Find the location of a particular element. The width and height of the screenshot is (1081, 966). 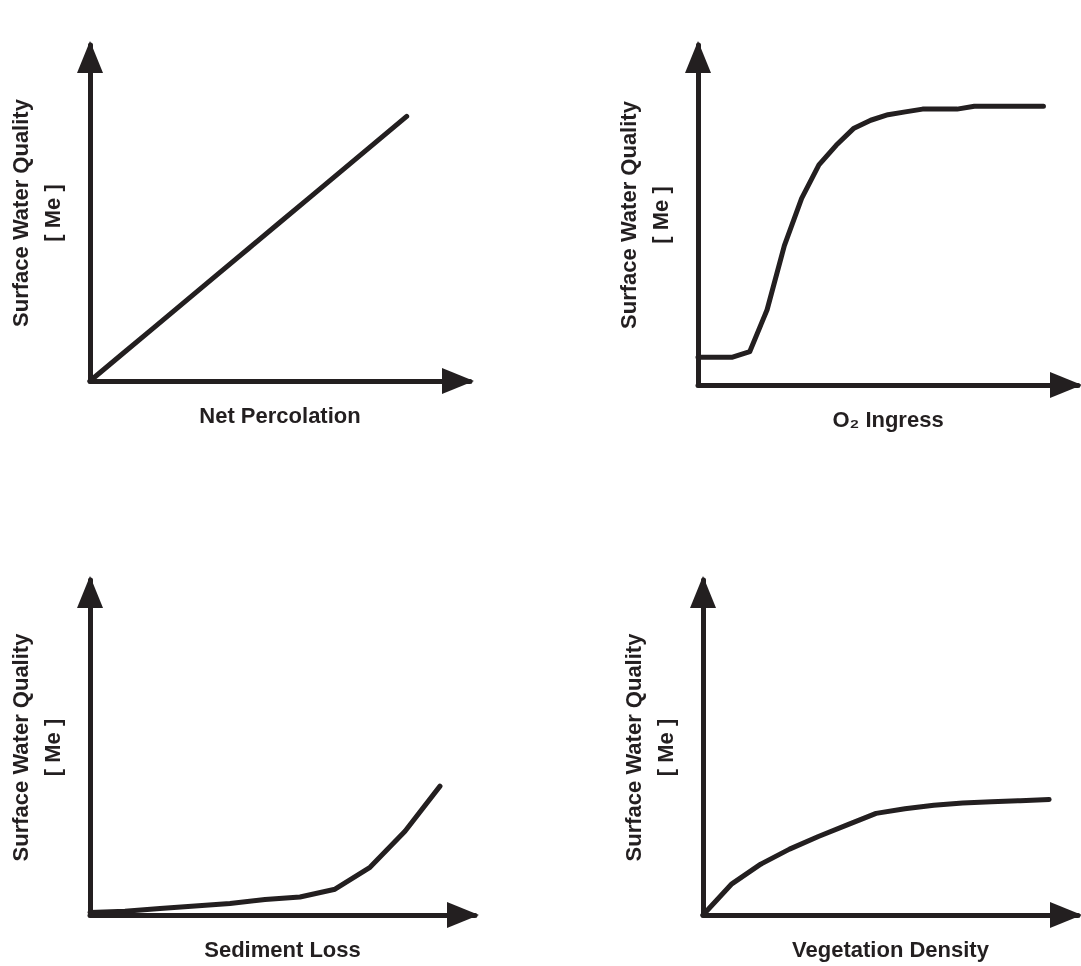

x-axis-title: O₂ Ingress is located at coordinates (888, 419).